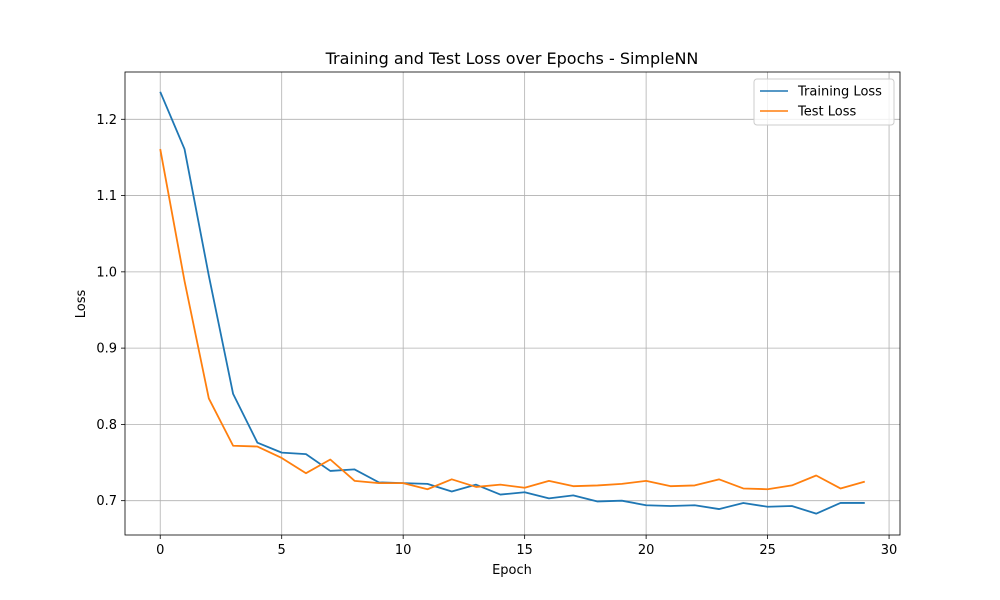 The height and width of the screenshot is (600, 1000). I want to click on legend-label-training-loss: Training Loss, so click(839, 92).